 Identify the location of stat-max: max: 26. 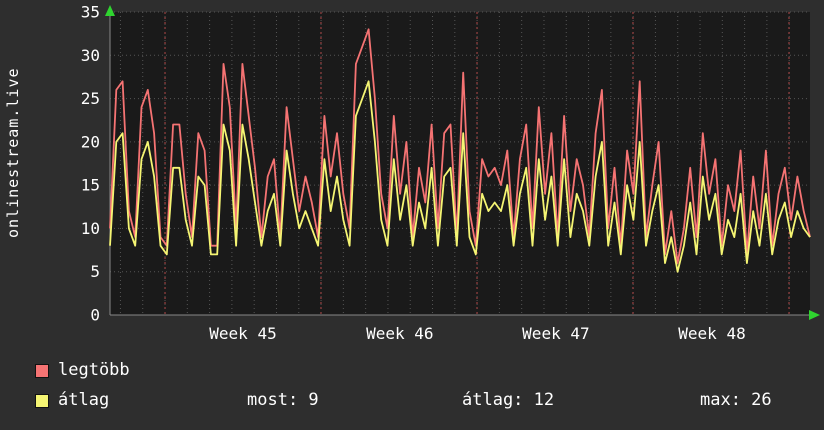
(736, 400).